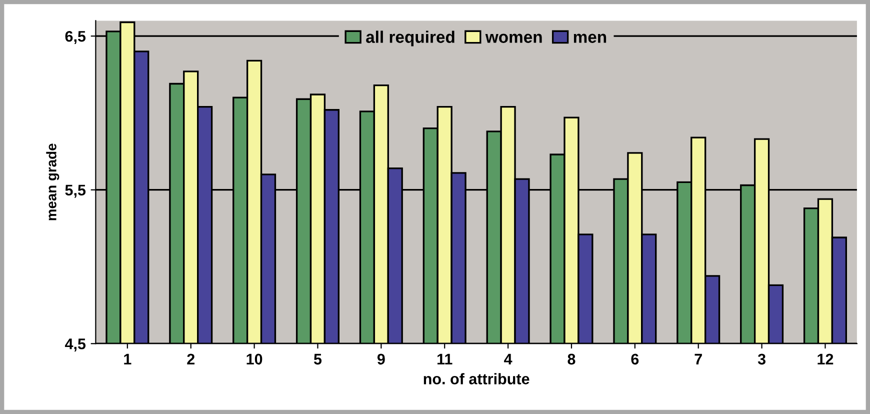 The height and width of the screenshot is (414, 870). Describe the element at coordinates (762, 359) in the screenshot. I see `x-tick-label: 3` at that location.